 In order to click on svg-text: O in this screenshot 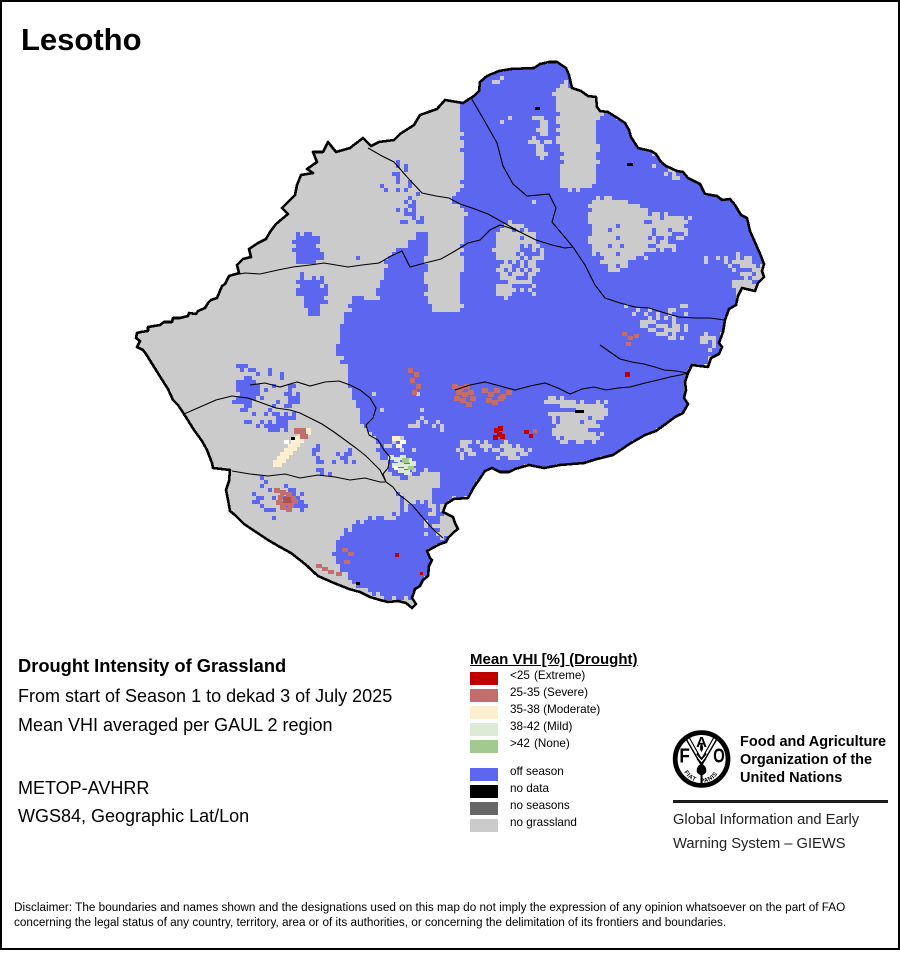, I will do `click(719, 757)`.